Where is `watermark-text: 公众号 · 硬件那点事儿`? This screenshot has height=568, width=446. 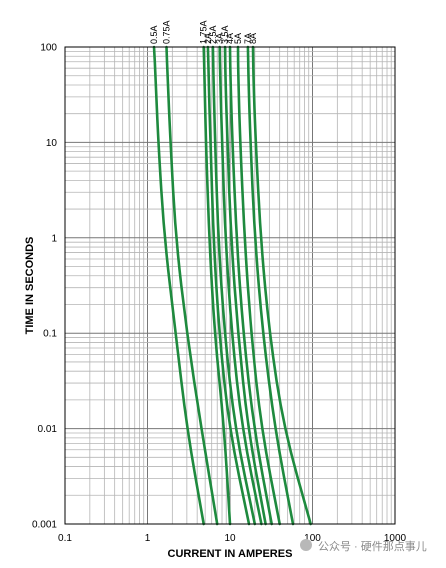
watermark-text: 公众号 · 硬件那点事儿 is located at coordinates (372, 546).